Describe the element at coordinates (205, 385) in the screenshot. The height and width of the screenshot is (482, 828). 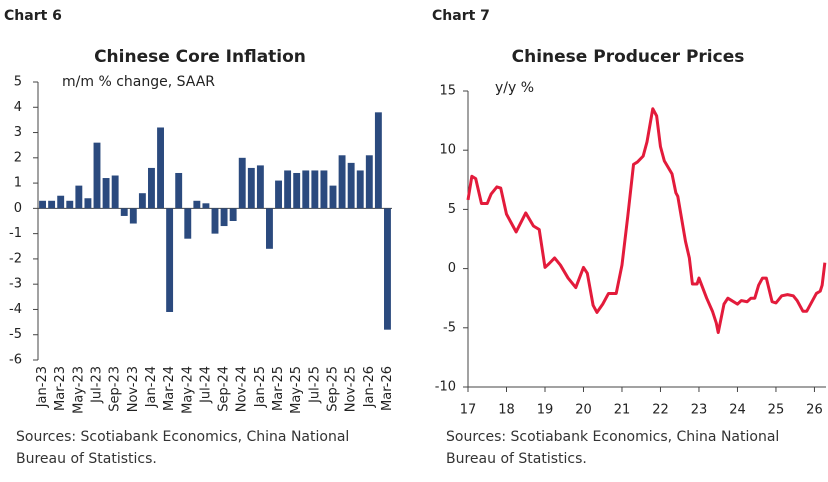
I see `x-tick-label: Jul-24` at that location.